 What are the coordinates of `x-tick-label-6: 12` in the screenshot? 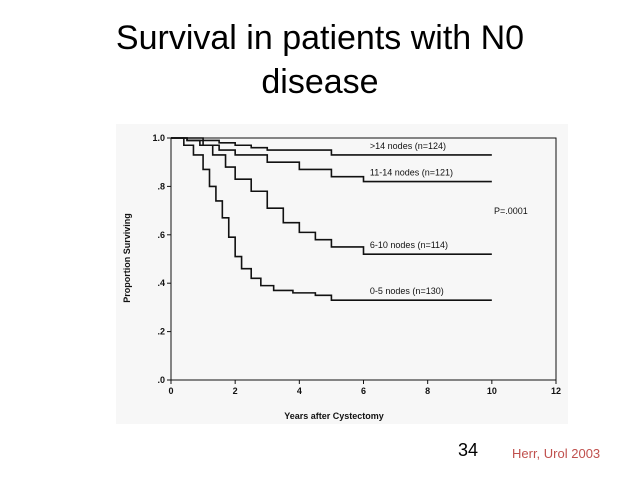 It's located at (556, 391).